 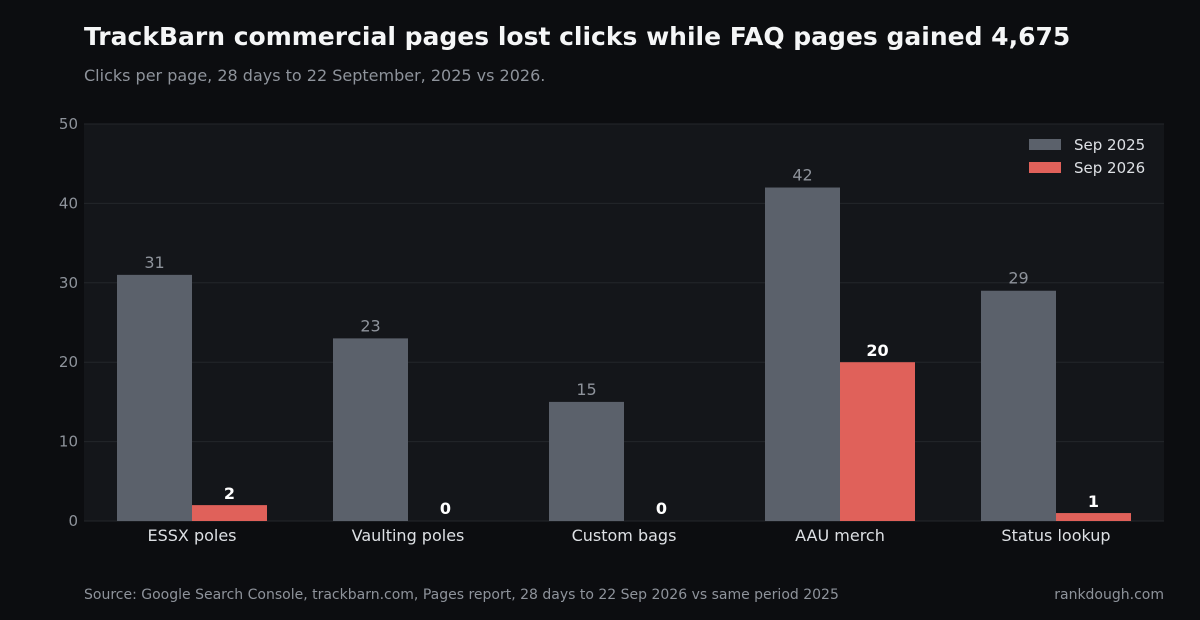 What do you see at coordinates (370, 325) in the screenshot?
I see `data-label-sep-2025: 23` at bounding box center [370, 325].